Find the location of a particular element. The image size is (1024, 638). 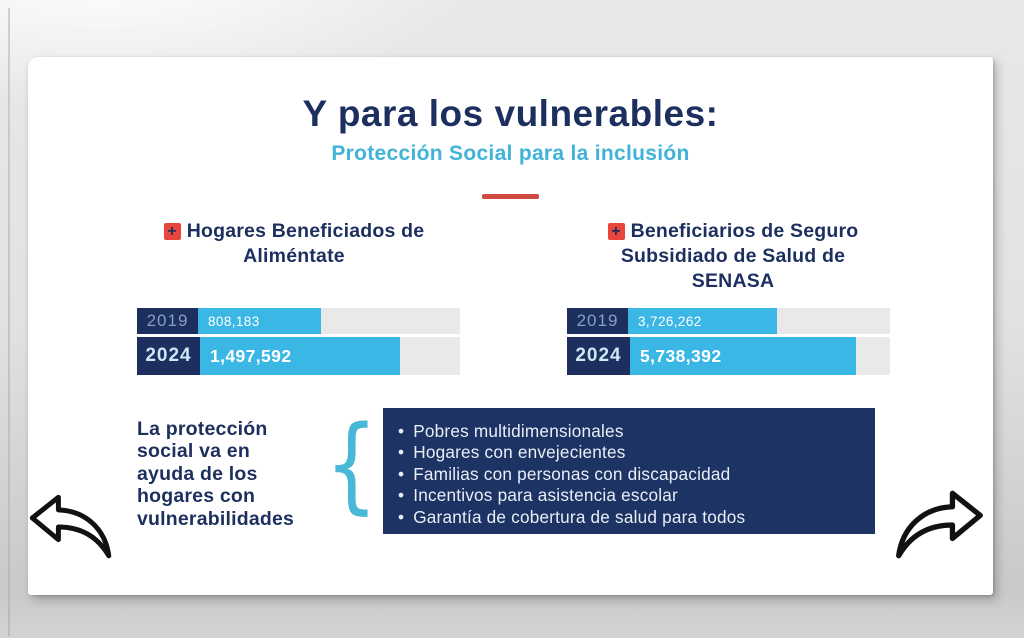

slide-subtitle: Protección Social para la inclusión is located at coordinates (510, 153).